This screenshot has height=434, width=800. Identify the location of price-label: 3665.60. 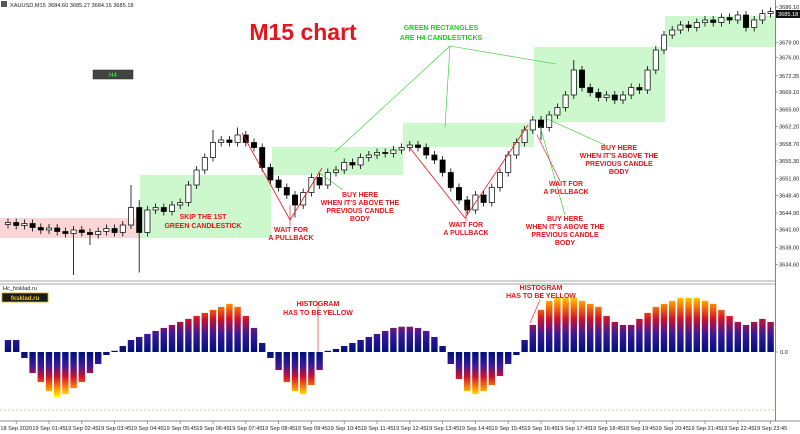
(789, 111).